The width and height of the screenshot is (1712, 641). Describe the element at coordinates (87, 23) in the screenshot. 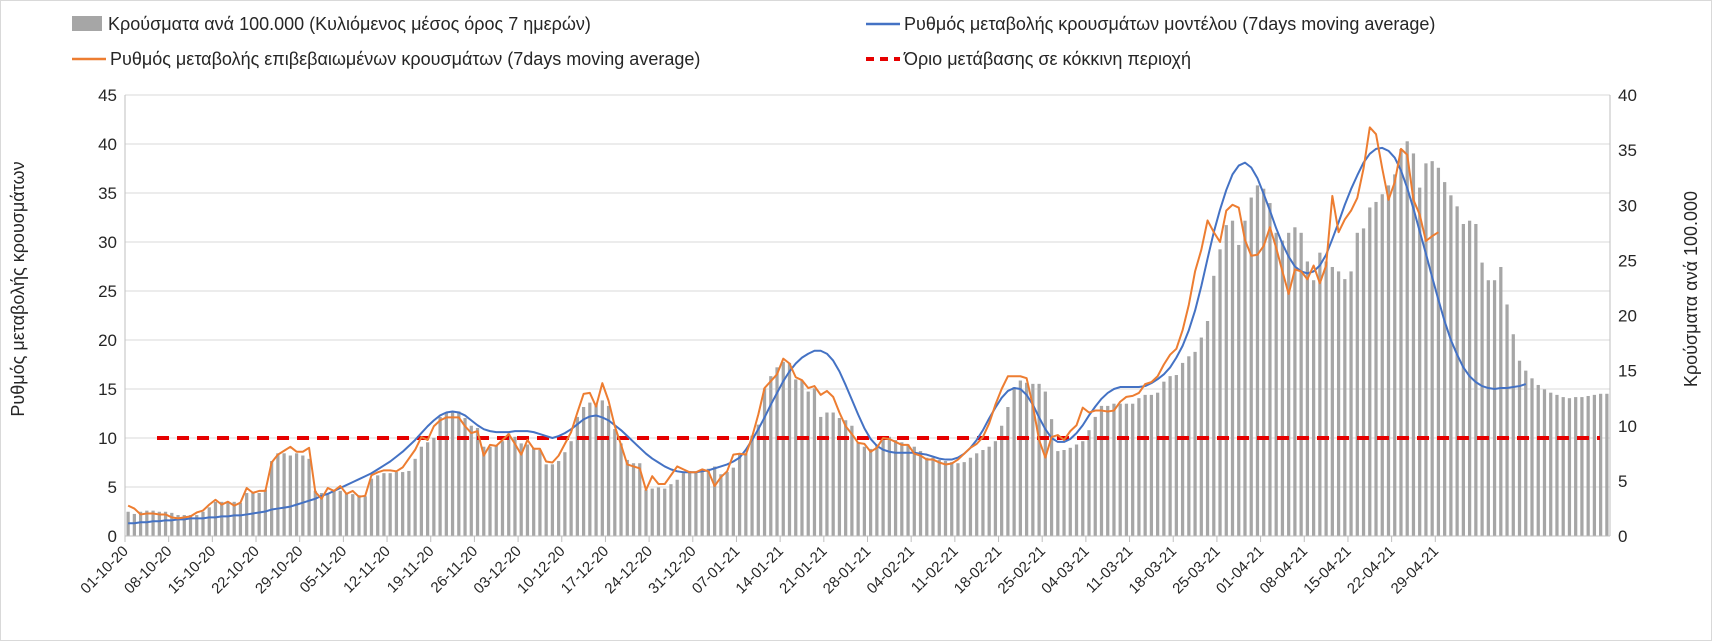

I see `legend-bars-swatch` at that location.